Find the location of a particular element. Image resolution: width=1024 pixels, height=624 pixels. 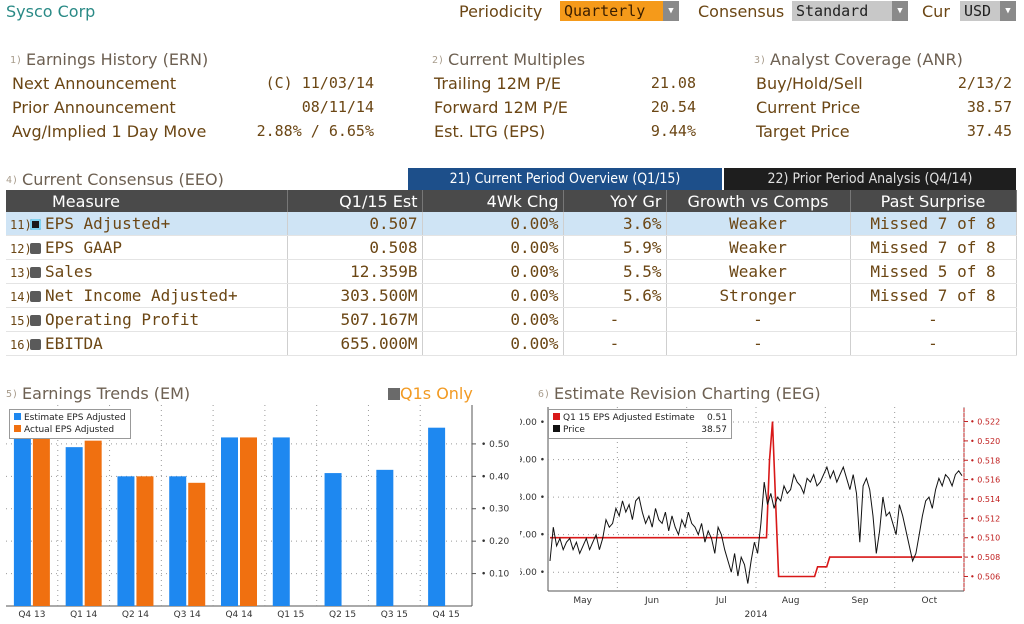

periodicity-value: Quarterly is located at coordinates (611, 11).